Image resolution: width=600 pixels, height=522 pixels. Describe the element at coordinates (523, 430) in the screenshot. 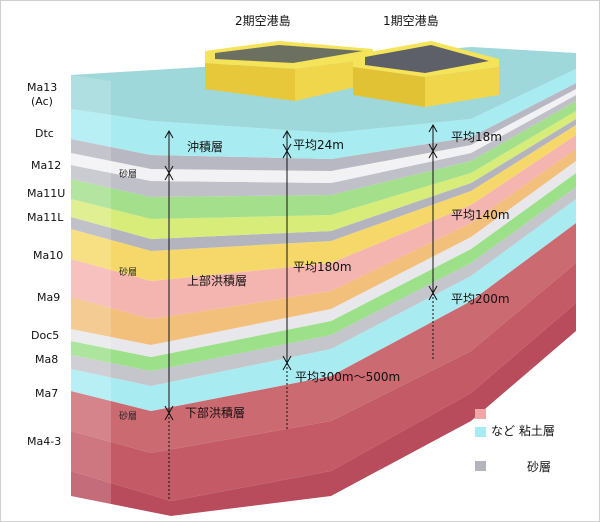

I see `legend-clay-label: など 粘土層` at that location.